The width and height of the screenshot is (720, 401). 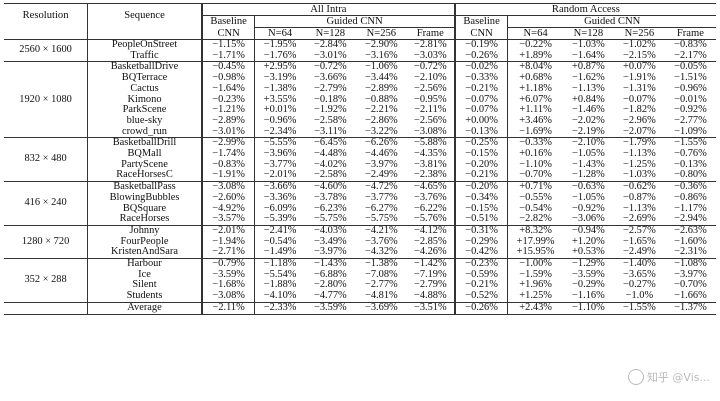 What do you see at coordinates (227, 219) in the screenshot?
I see `value-cell: −3.57%` at bounding box center [227, 219].